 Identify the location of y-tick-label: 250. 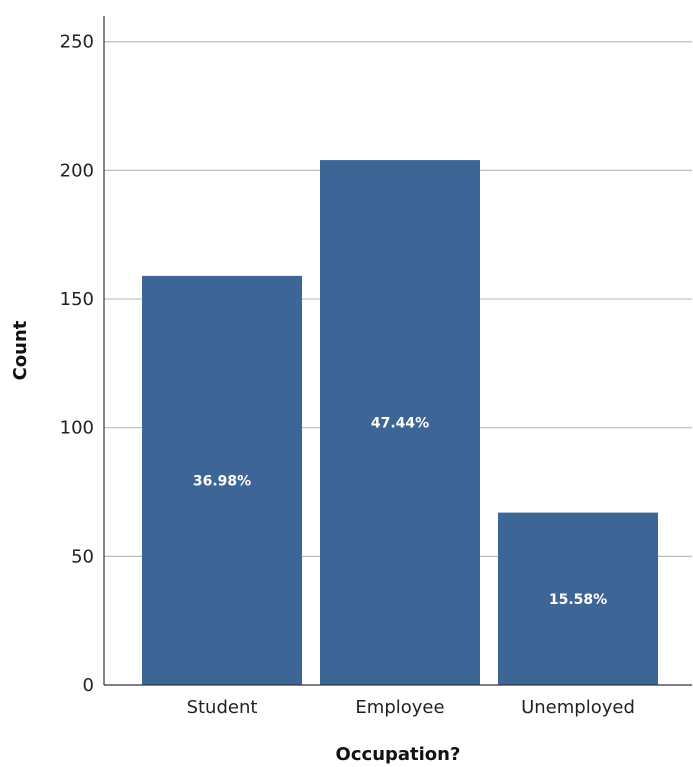
(77, 42).